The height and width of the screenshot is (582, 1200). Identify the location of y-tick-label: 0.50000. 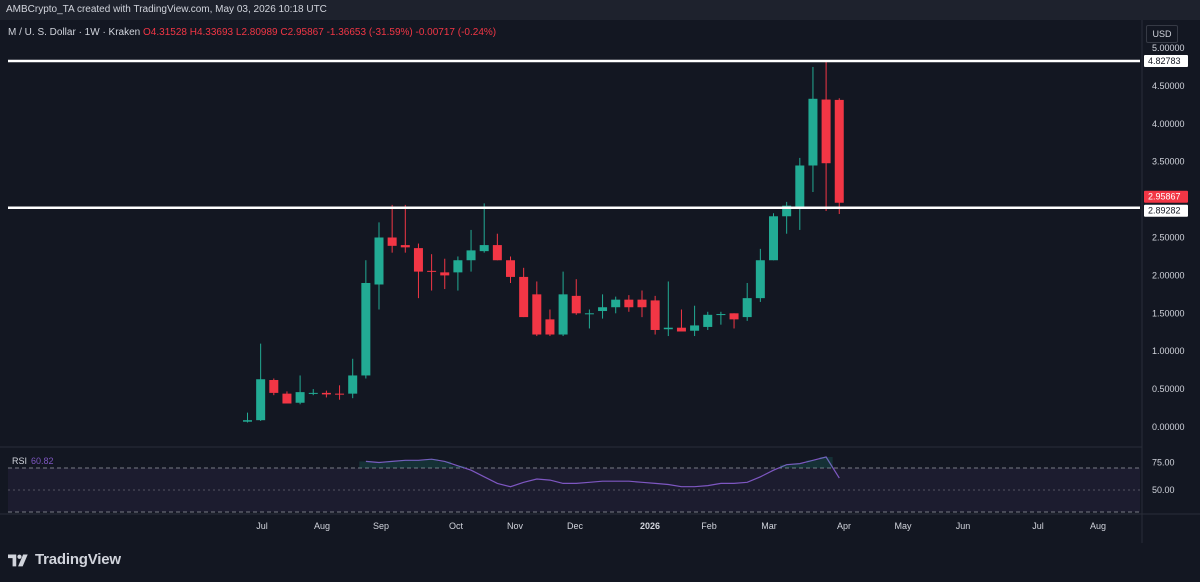
(1168, 389).